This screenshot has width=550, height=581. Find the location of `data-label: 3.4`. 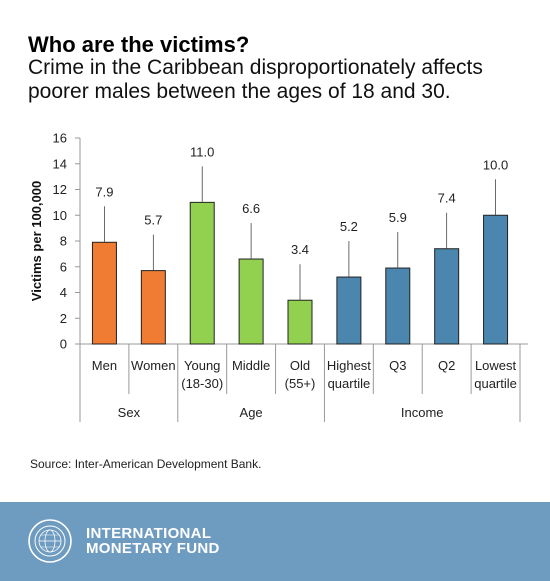

data-label: 3.4 is located at coordinates (300, 249).